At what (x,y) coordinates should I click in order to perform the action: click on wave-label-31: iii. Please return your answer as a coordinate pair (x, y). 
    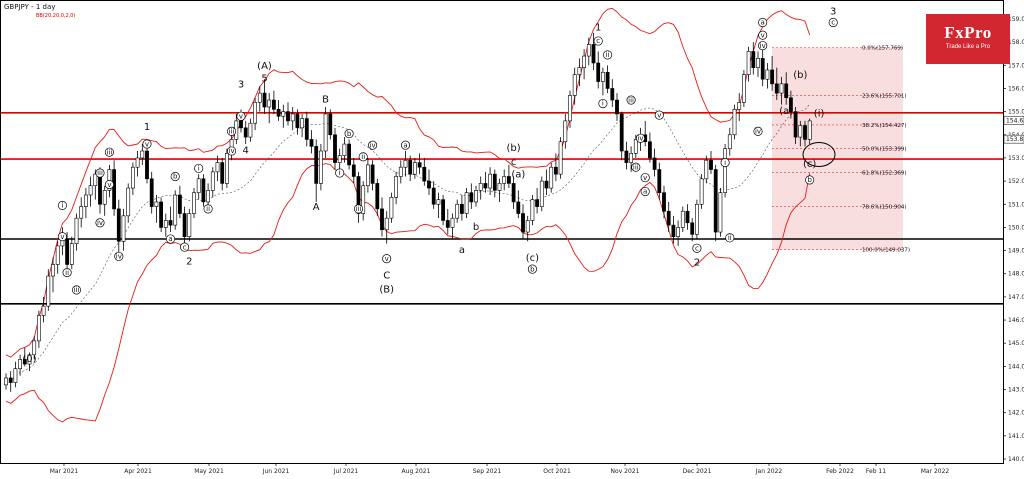
    Looking at the image, I should click on (358, 209).